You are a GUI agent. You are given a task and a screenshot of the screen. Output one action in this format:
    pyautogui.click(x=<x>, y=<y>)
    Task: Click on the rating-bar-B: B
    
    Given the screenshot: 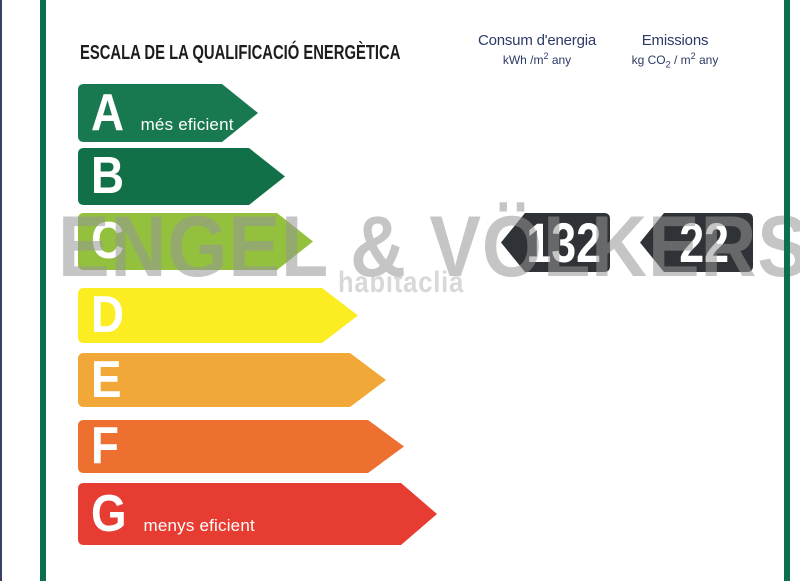 What is the action you would take?
    pyautogui.click(x=181, y=176)
    